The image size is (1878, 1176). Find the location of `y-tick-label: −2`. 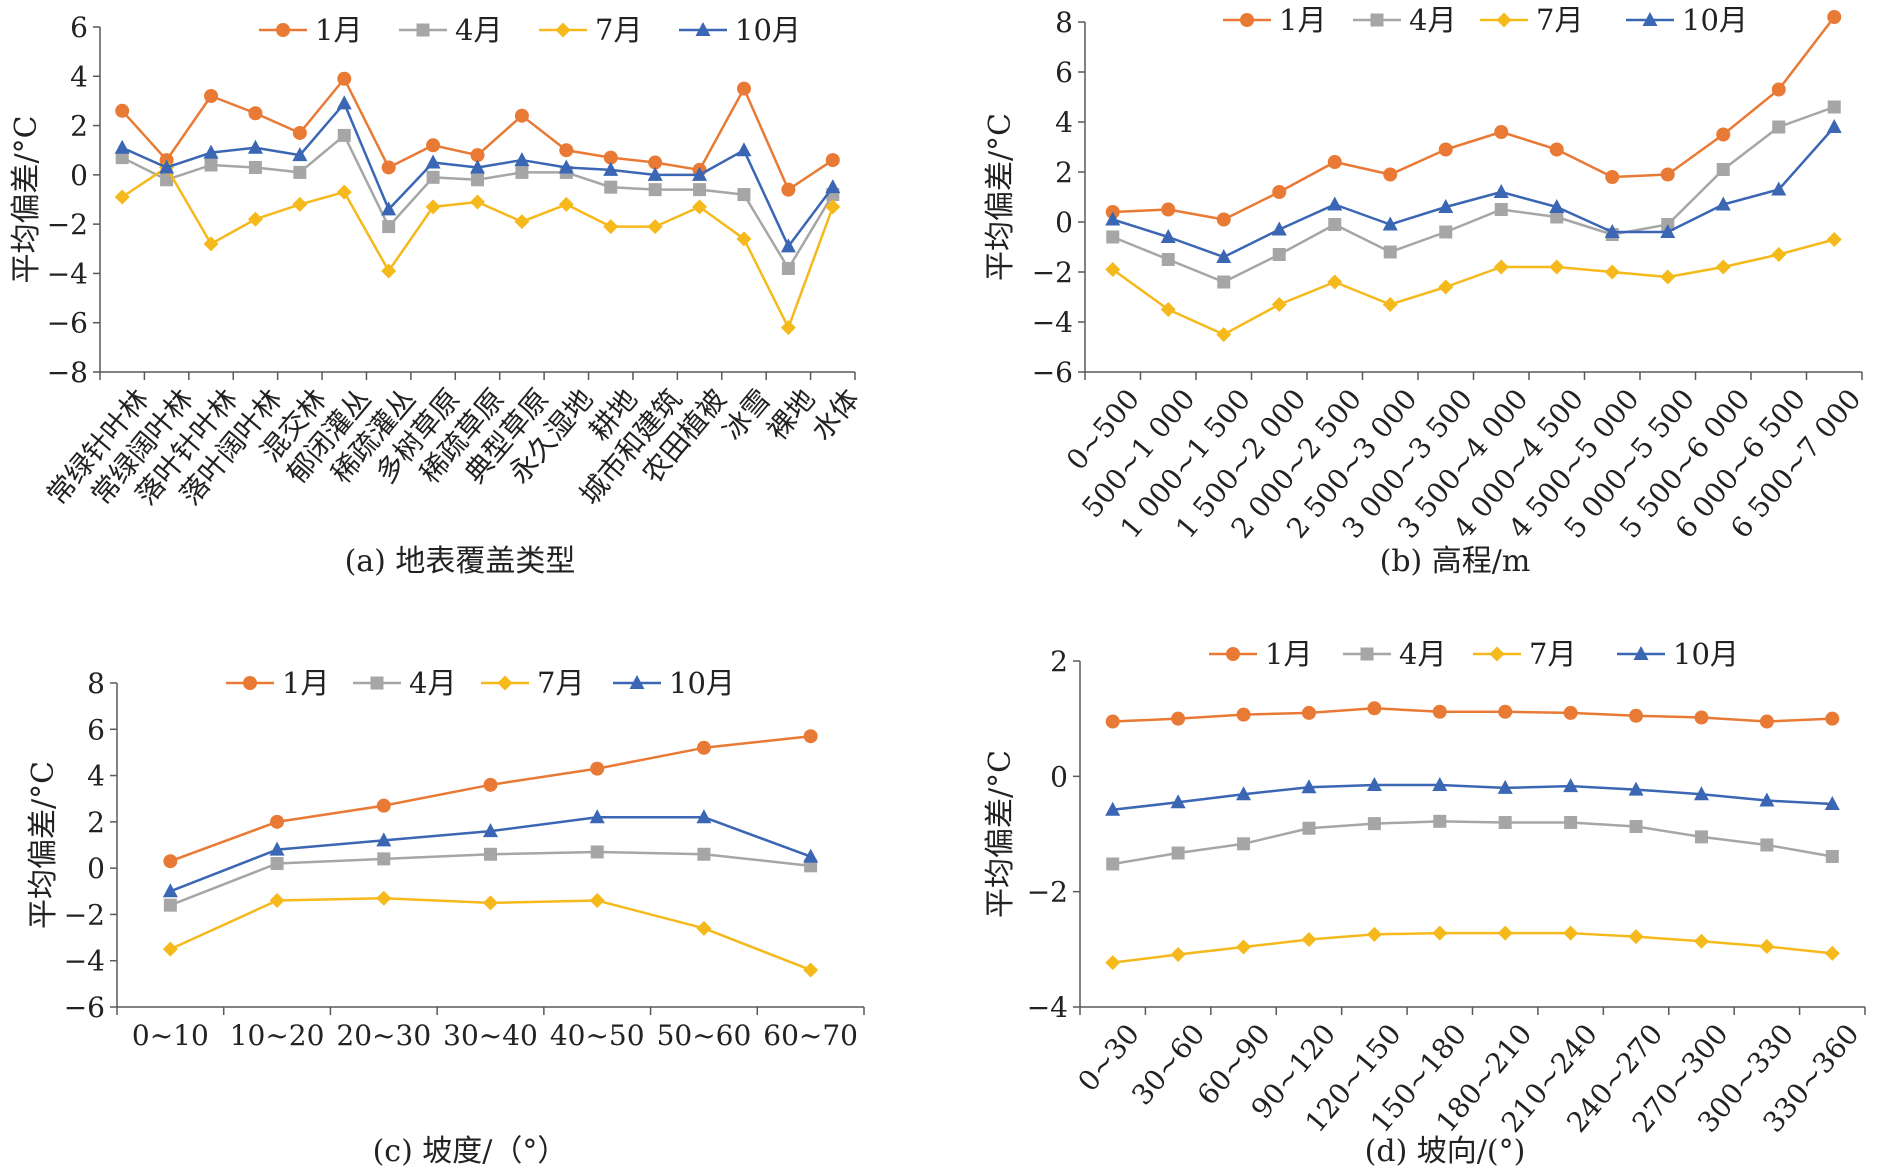

y-tick-label: −2 is located at coordinates (1047, 892).